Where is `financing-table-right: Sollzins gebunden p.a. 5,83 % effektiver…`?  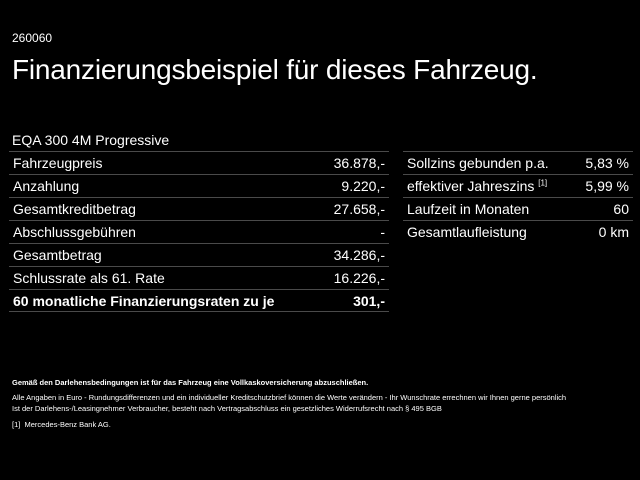
financing-table-right: Sollzins gebunden p.a. 5,83 % effektiver… is located at coordinates (518, 197).